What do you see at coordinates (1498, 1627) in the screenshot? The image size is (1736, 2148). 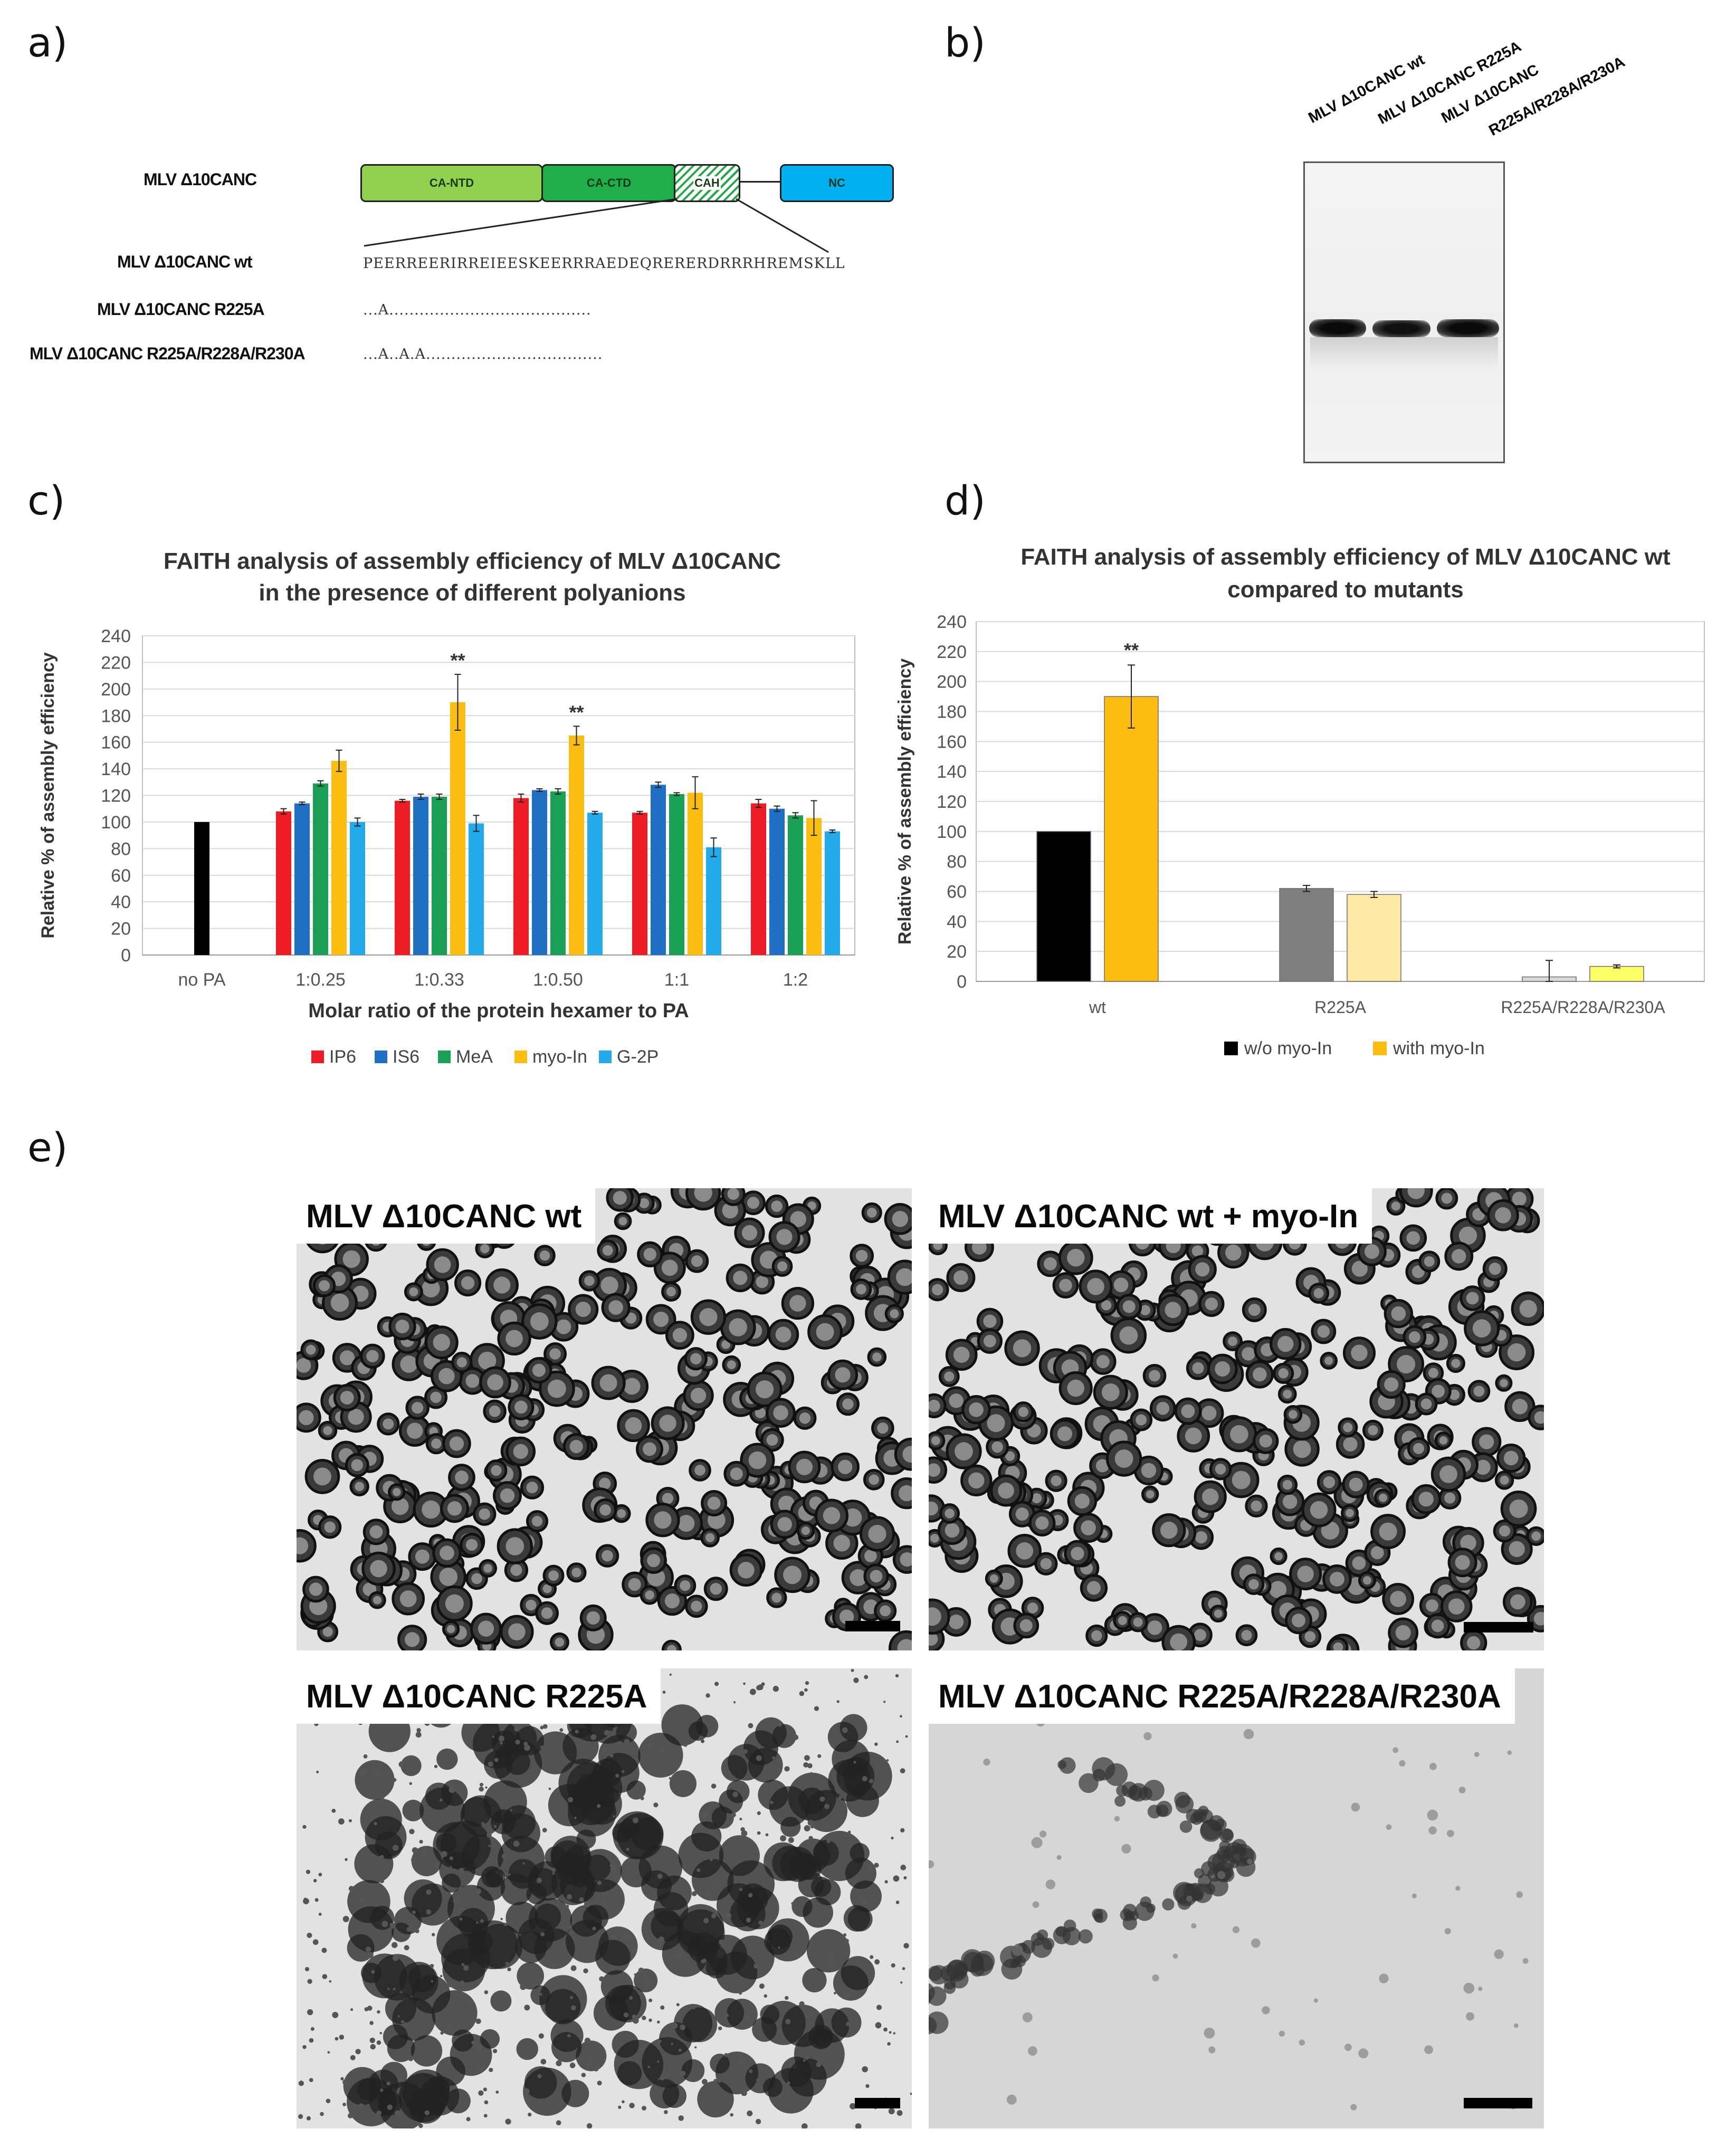 I see `scale-bar` at bounding box center [1498, 1627].